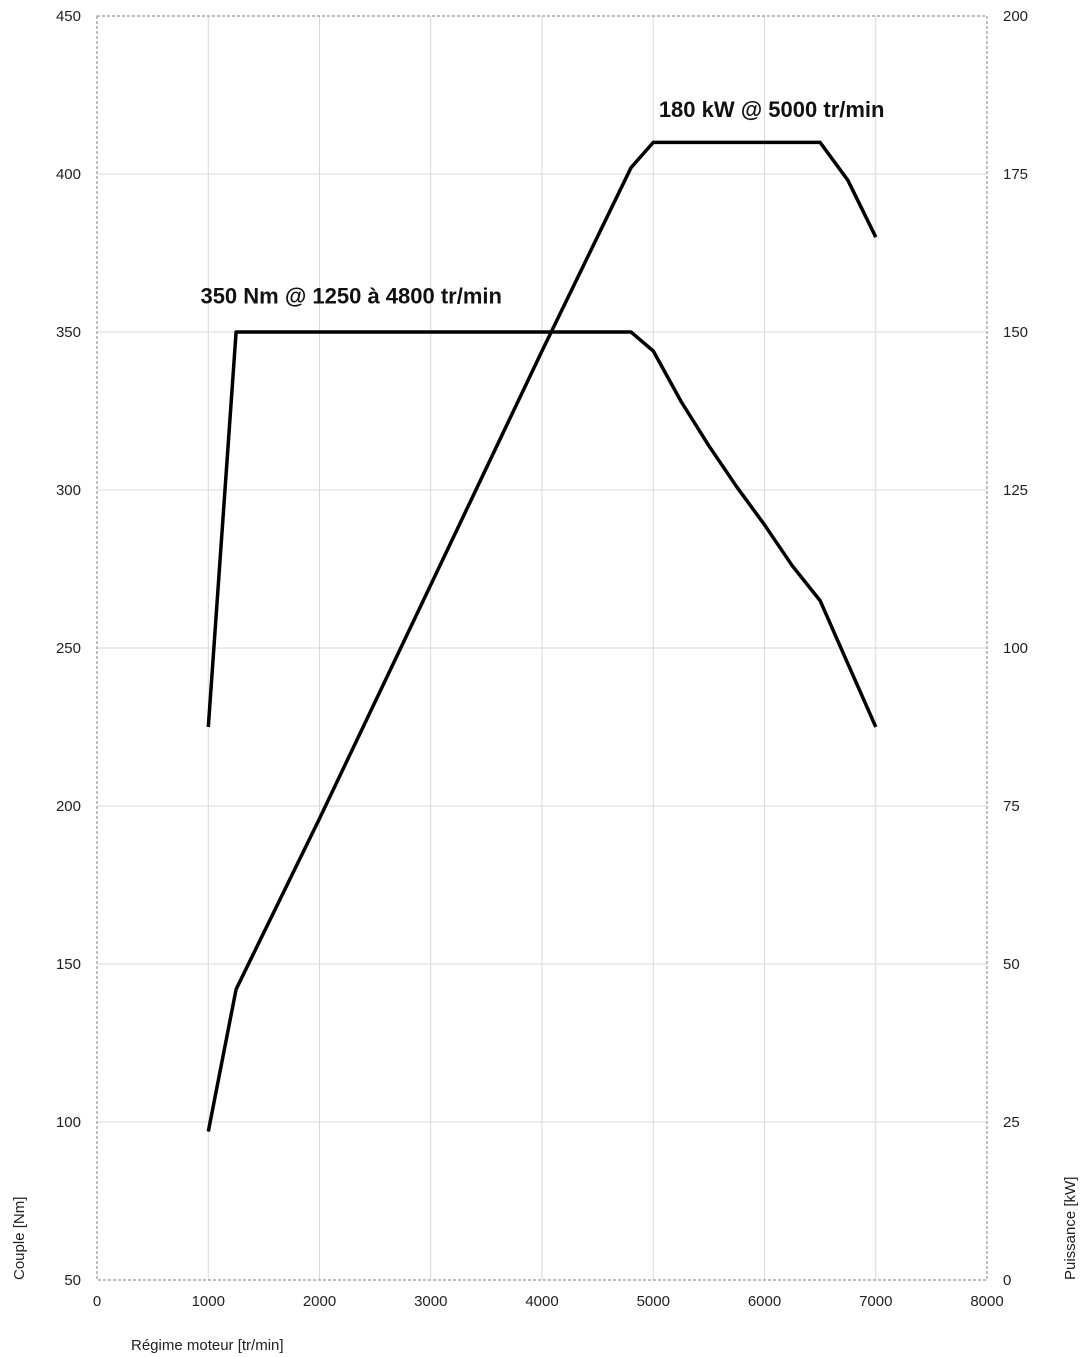 This screenshot has height=1357, width=1084. What do you see at coordinates (1015, 490) in the screenshot?
I see `y-right-tick-label: 125` at bounding box center [1015, 490].